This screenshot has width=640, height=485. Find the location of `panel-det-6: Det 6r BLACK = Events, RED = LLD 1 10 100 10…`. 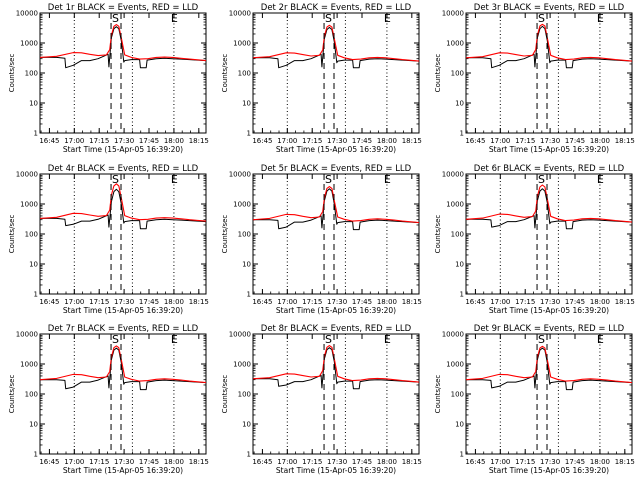

panel-det-6: Det 6r BLACK = Events, RED = LLD 1 10 100 10… is located at coordinates (534, 239).